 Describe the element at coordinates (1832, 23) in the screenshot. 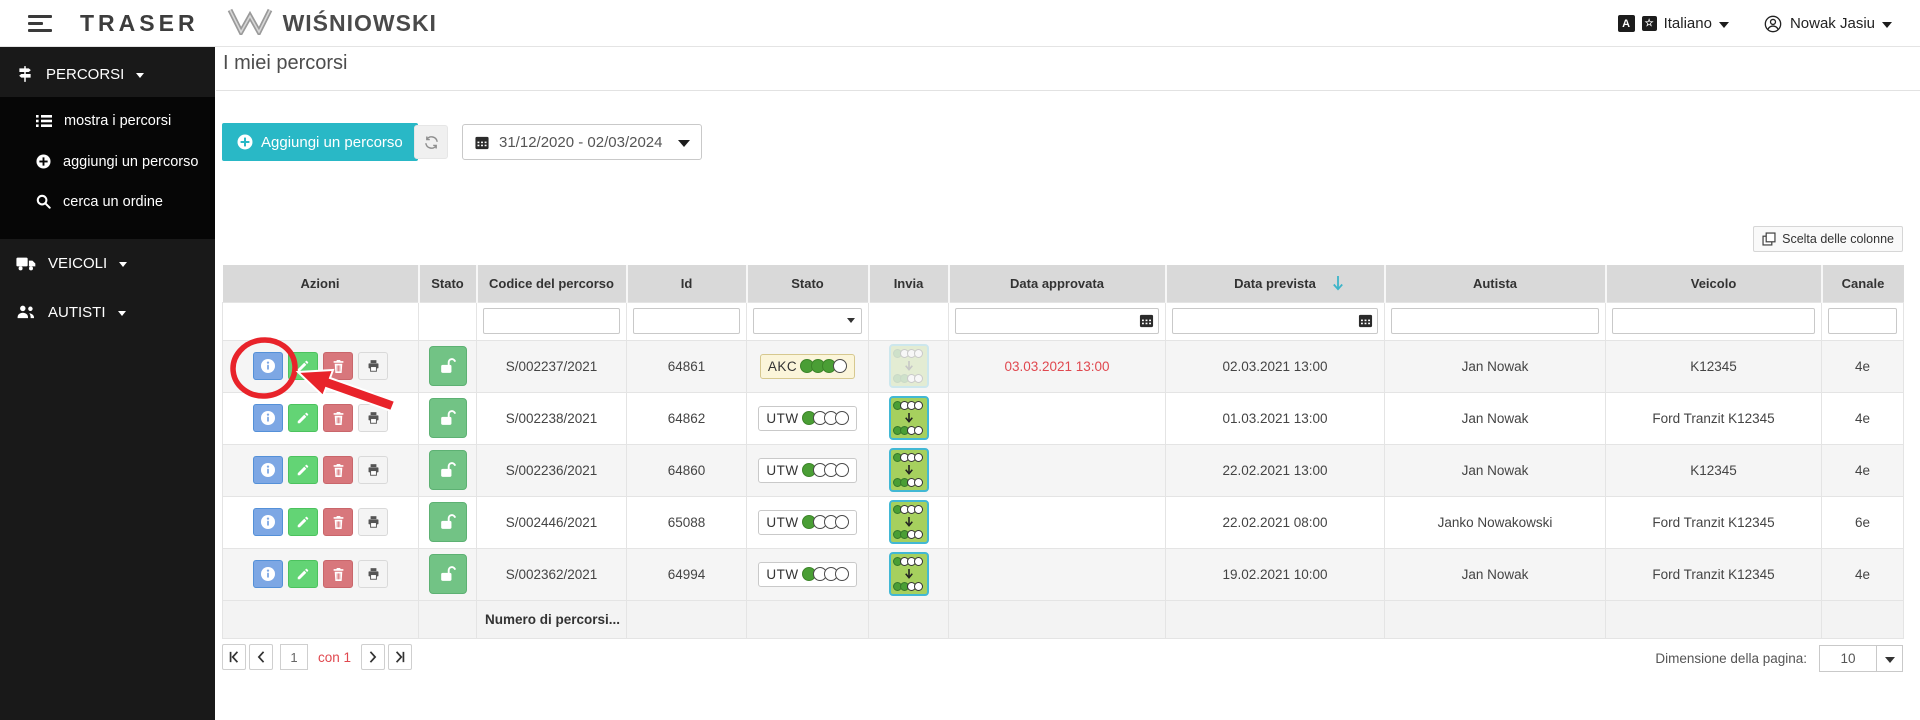

I see `user-name: Nowak Jasiu` at that location.